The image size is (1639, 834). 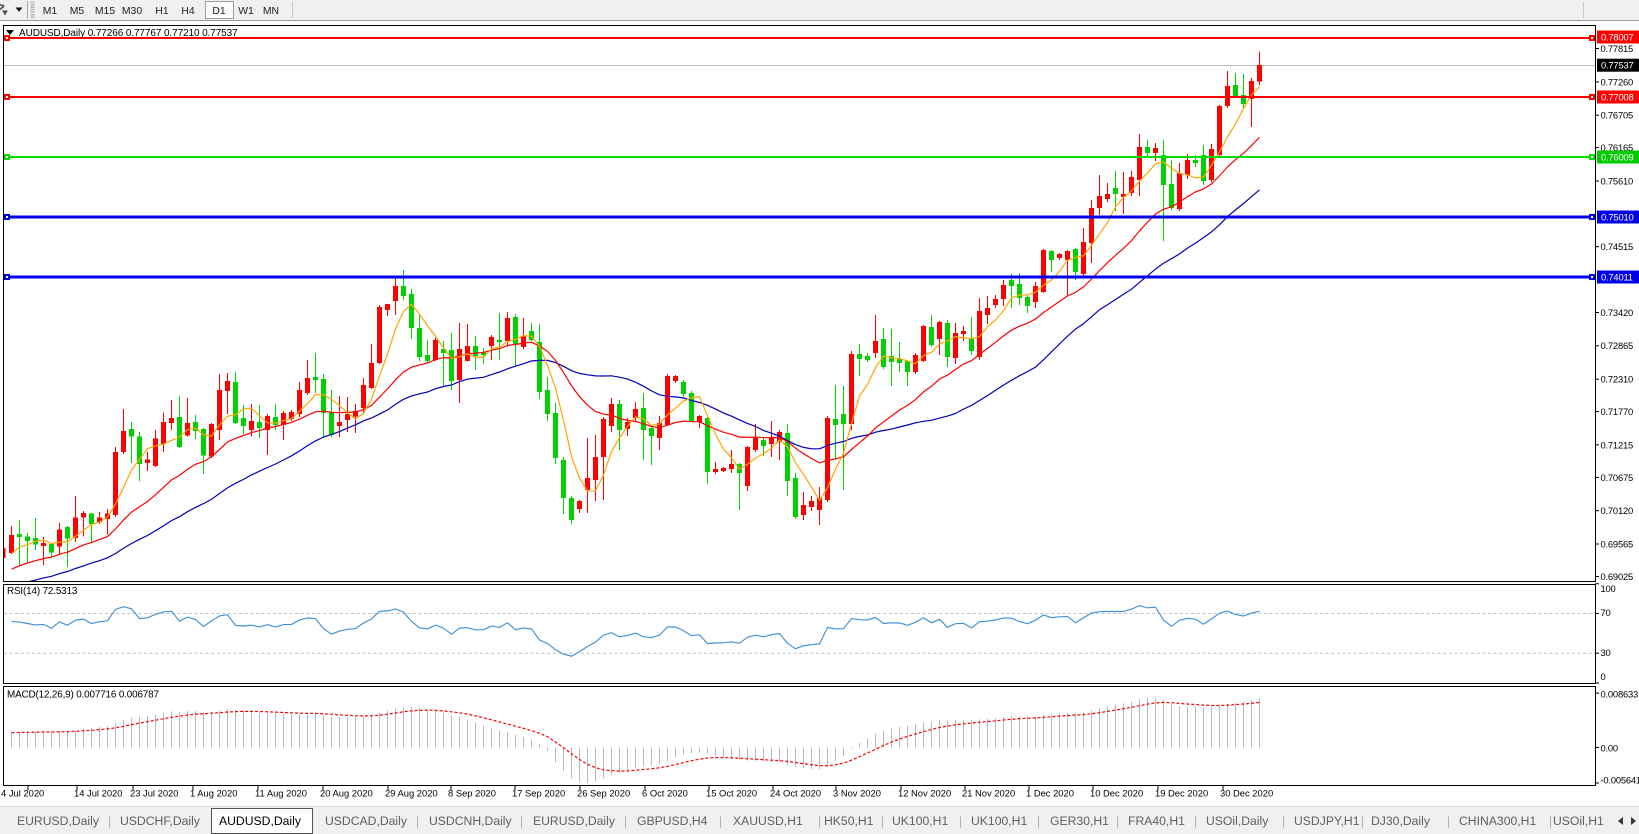 What do you see at coordinates (1116, 793) in the screenshot?
I see `svg-text: 10 Dec 2020` at bounding box center [1116, 793].